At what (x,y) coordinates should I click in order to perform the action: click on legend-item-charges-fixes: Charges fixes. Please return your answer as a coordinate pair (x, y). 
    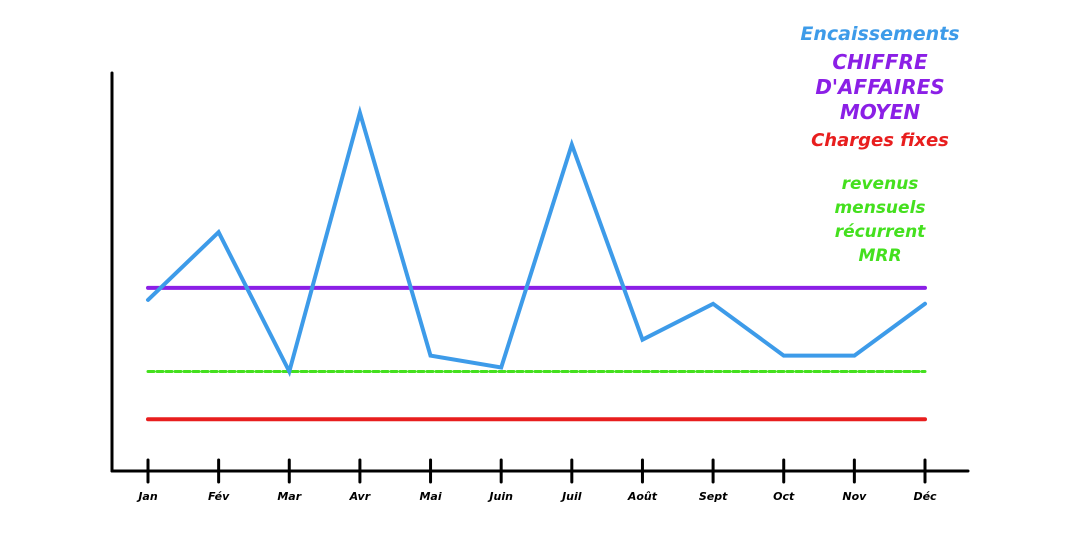
    Looking at the image, I should click on (880, 140).